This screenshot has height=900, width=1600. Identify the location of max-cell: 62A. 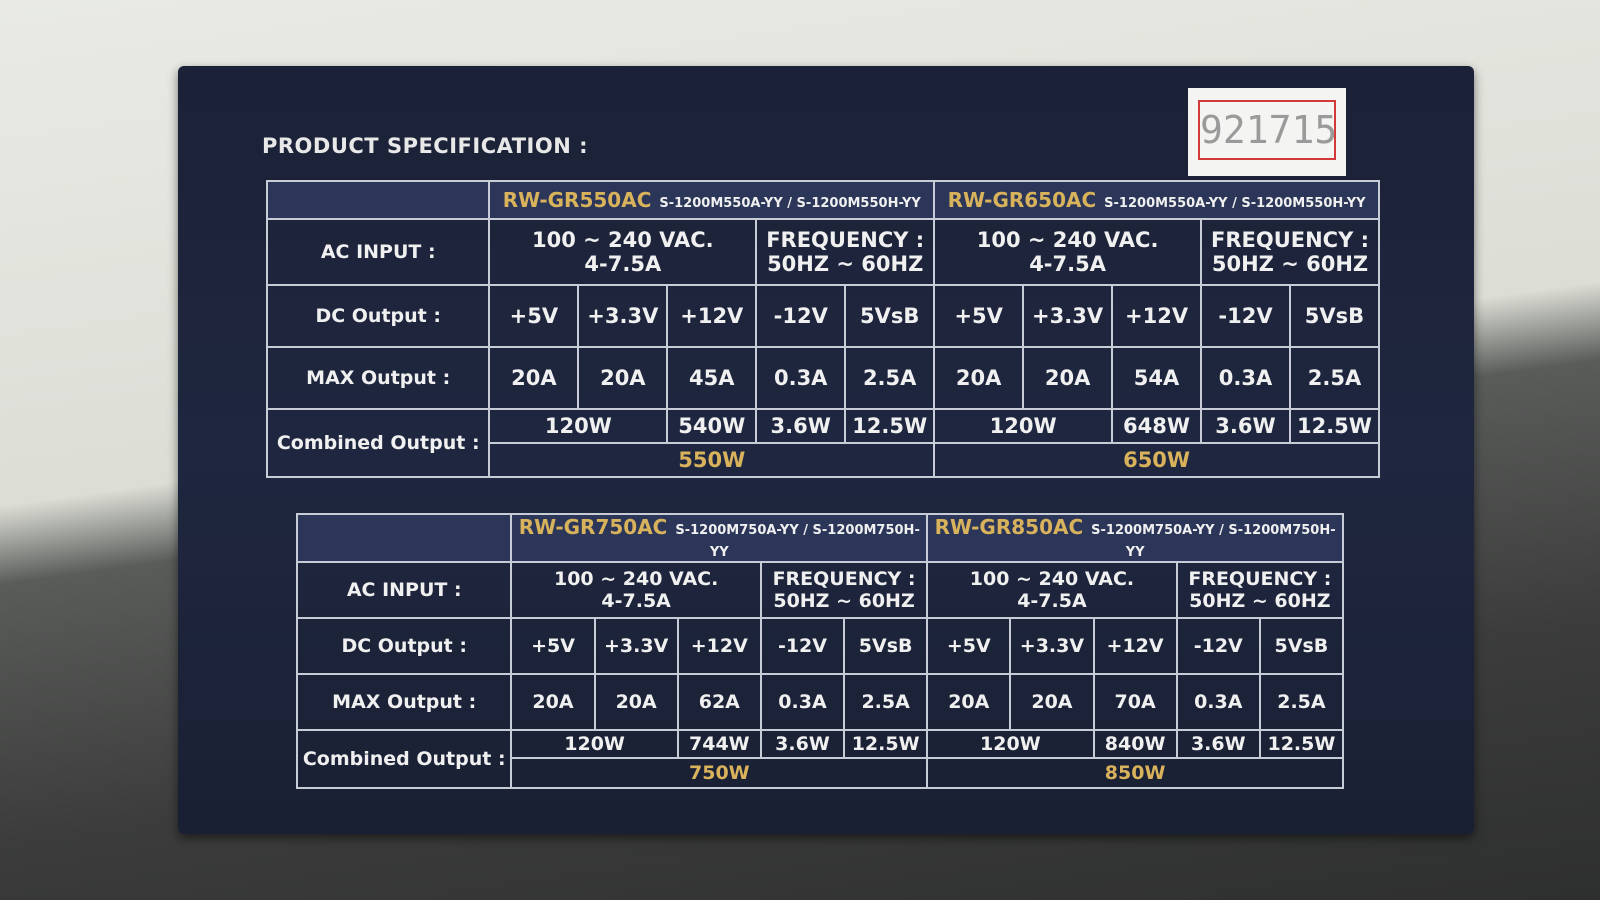
(719, 702).